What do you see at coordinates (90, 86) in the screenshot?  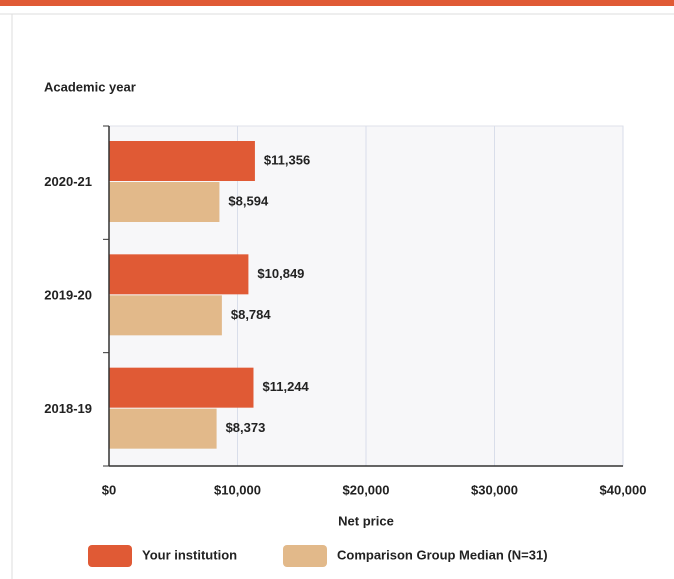 I see `y-axis-title: Academic year` at bounding box center [90, 86].